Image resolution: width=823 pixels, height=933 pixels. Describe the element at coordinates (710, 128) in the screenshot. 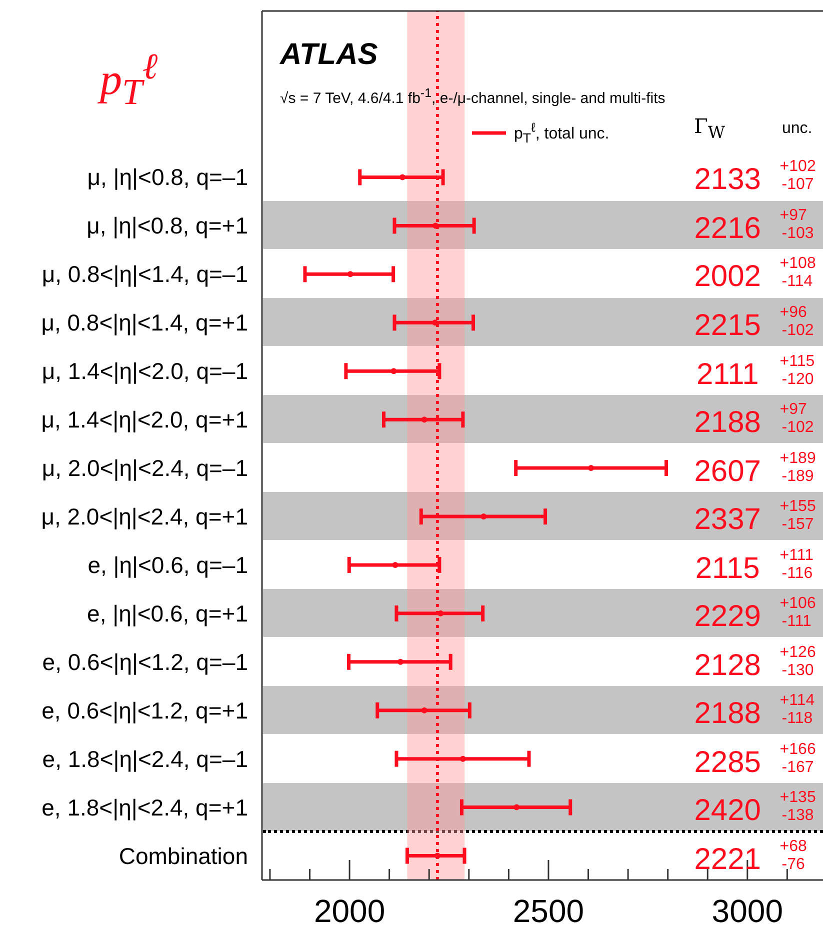

I see `text: Γ$_{W}$` at that location.